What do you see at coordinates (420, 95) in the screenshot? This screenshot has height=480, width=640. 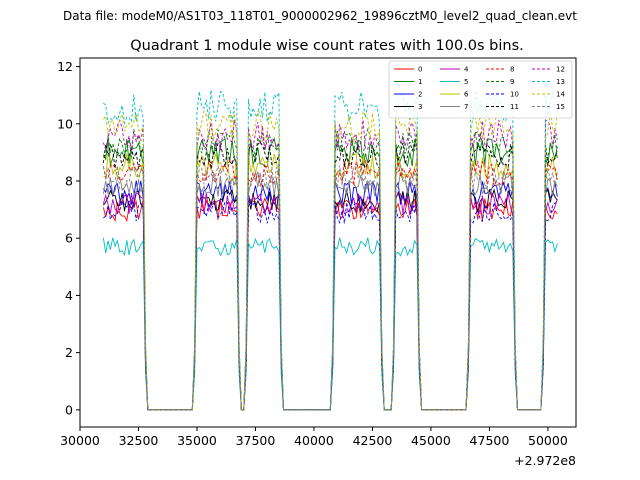 I see `legend-label-2: 2` at bounding box center [420, 95].